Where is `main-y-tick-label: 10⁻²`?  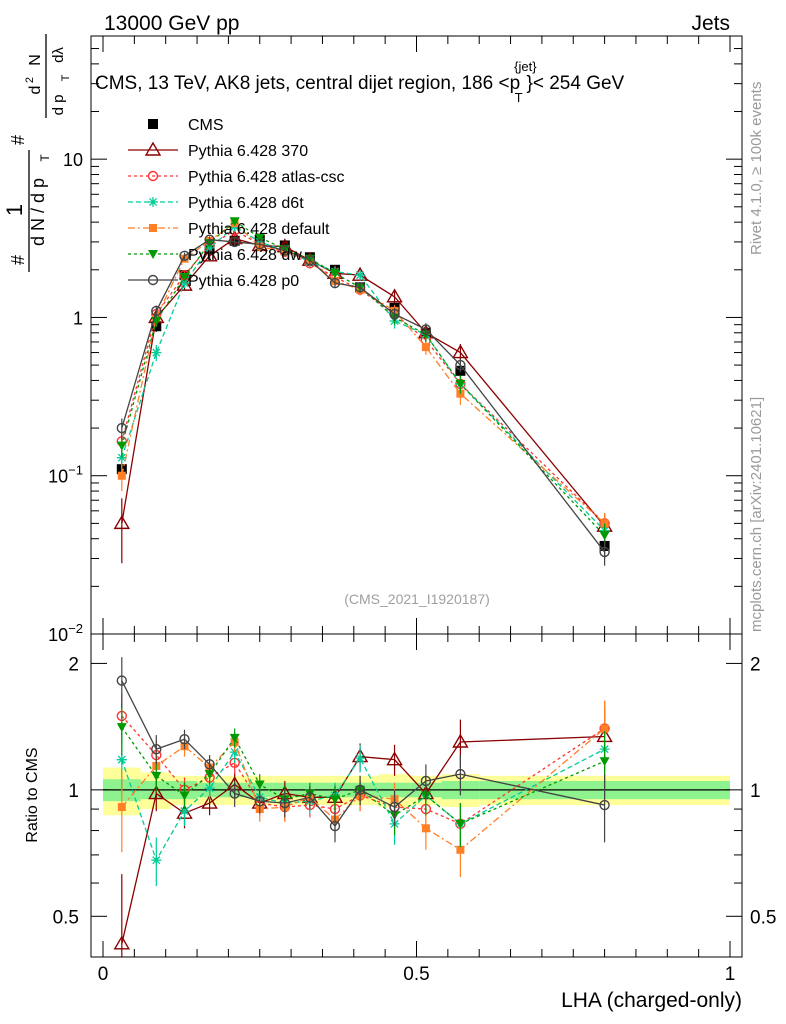
main-y-tick-label: 10⁻² is located at coordinates (65, 633).